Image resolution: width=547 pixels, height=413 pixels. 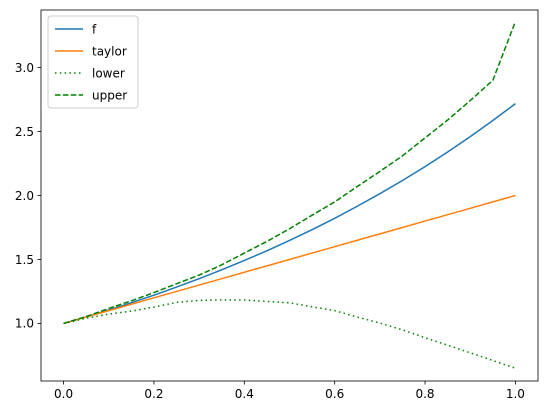 What do you see at coordinates (153, 394) in the screenshot?
I see `x-tick-label: 0.2` at bounding box center [153, 394].